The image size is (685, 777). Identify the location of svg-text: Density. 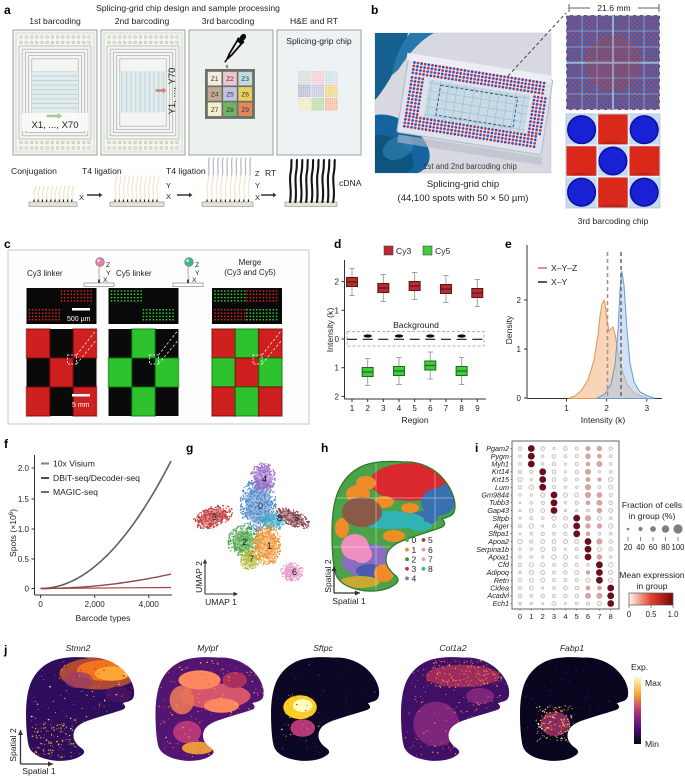
(509, 329).